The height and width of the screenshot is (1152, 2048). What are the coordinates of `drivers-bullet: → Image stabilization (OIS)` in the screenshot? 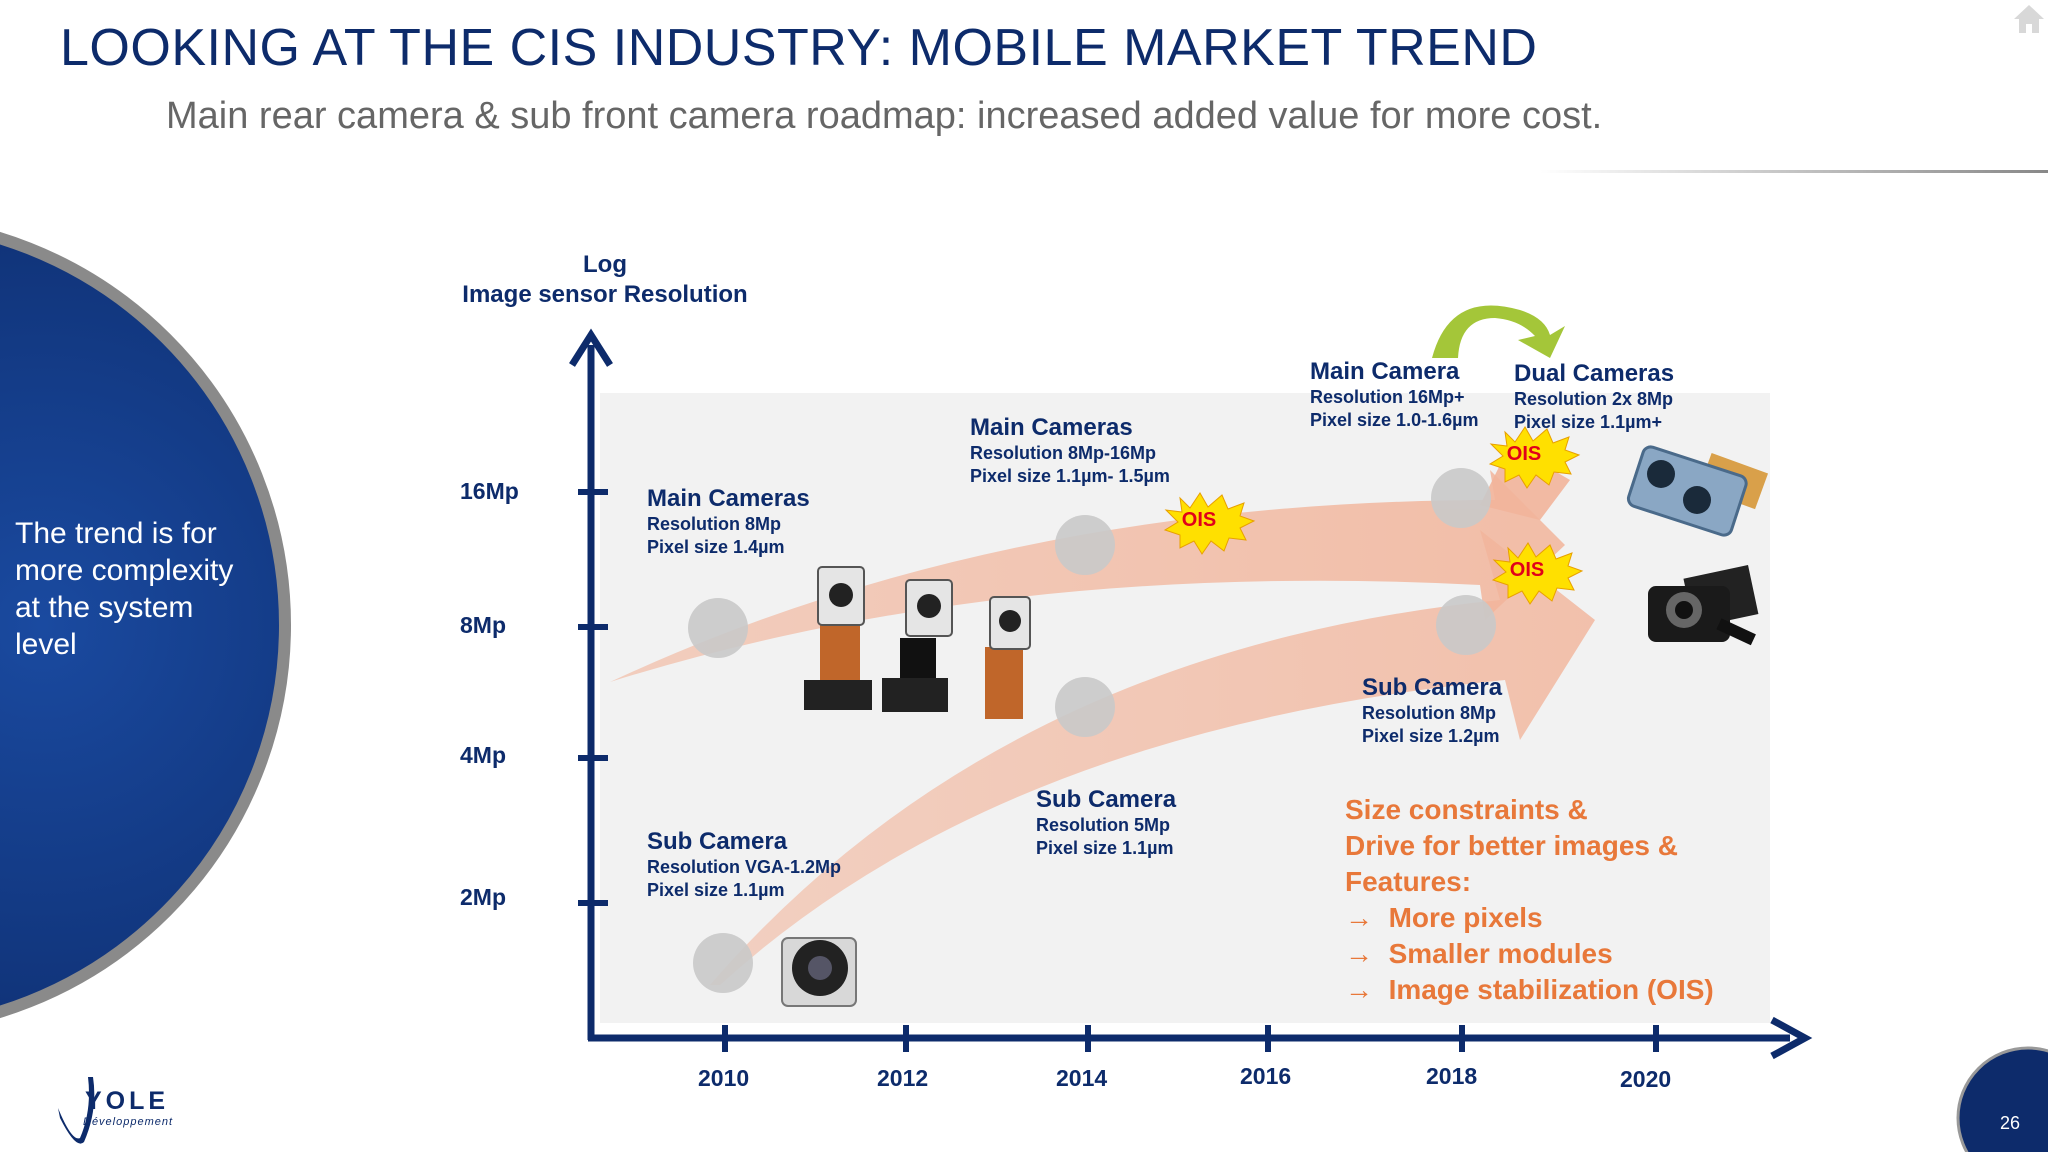 It's located at (1529, 990).